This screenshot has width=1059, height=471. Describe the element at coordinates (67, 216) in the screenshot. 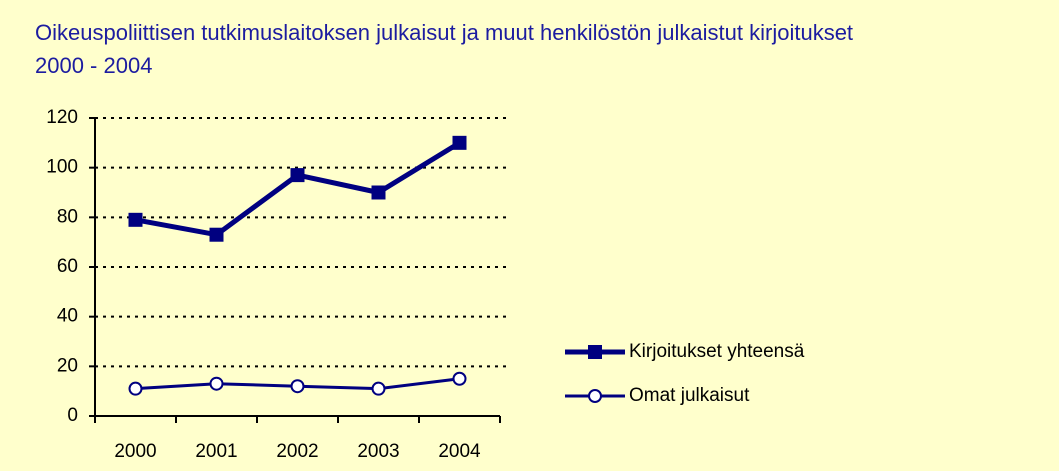

I see `y-tick-label: 80` at that location.